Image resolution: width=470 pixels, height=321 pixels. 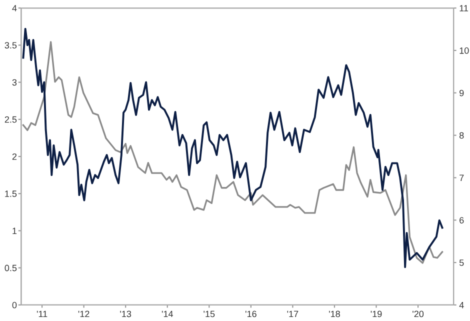 What do you see at coordinates (376, 314) in the screenshot?
I see `x-tick-label: '19` at bounding box center [376, 314].